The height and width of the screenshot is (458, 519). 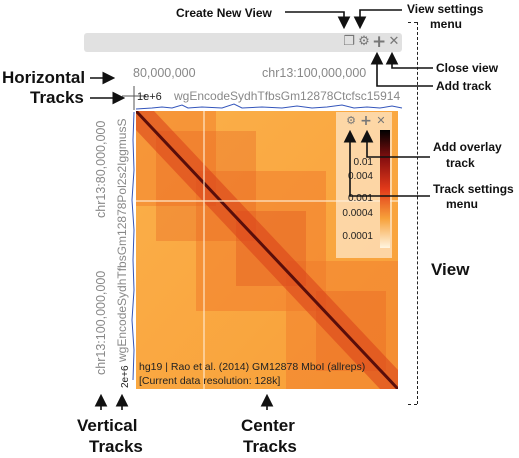 What do you see at coordinates (385, 189) in the screenshot?
I see `colorbar` at bounding box center [385, 189].